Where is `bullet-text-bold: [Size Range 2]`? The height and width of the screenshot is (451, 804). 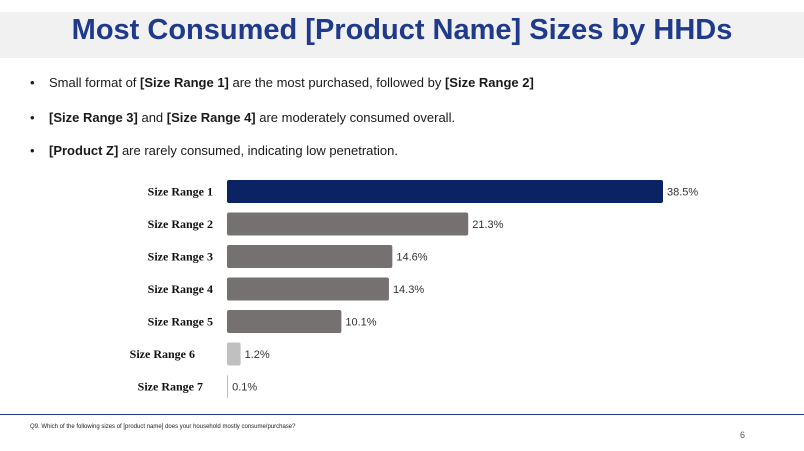 bullet-text-bold: [Size Range 2] is located at coordinates (489, 82).